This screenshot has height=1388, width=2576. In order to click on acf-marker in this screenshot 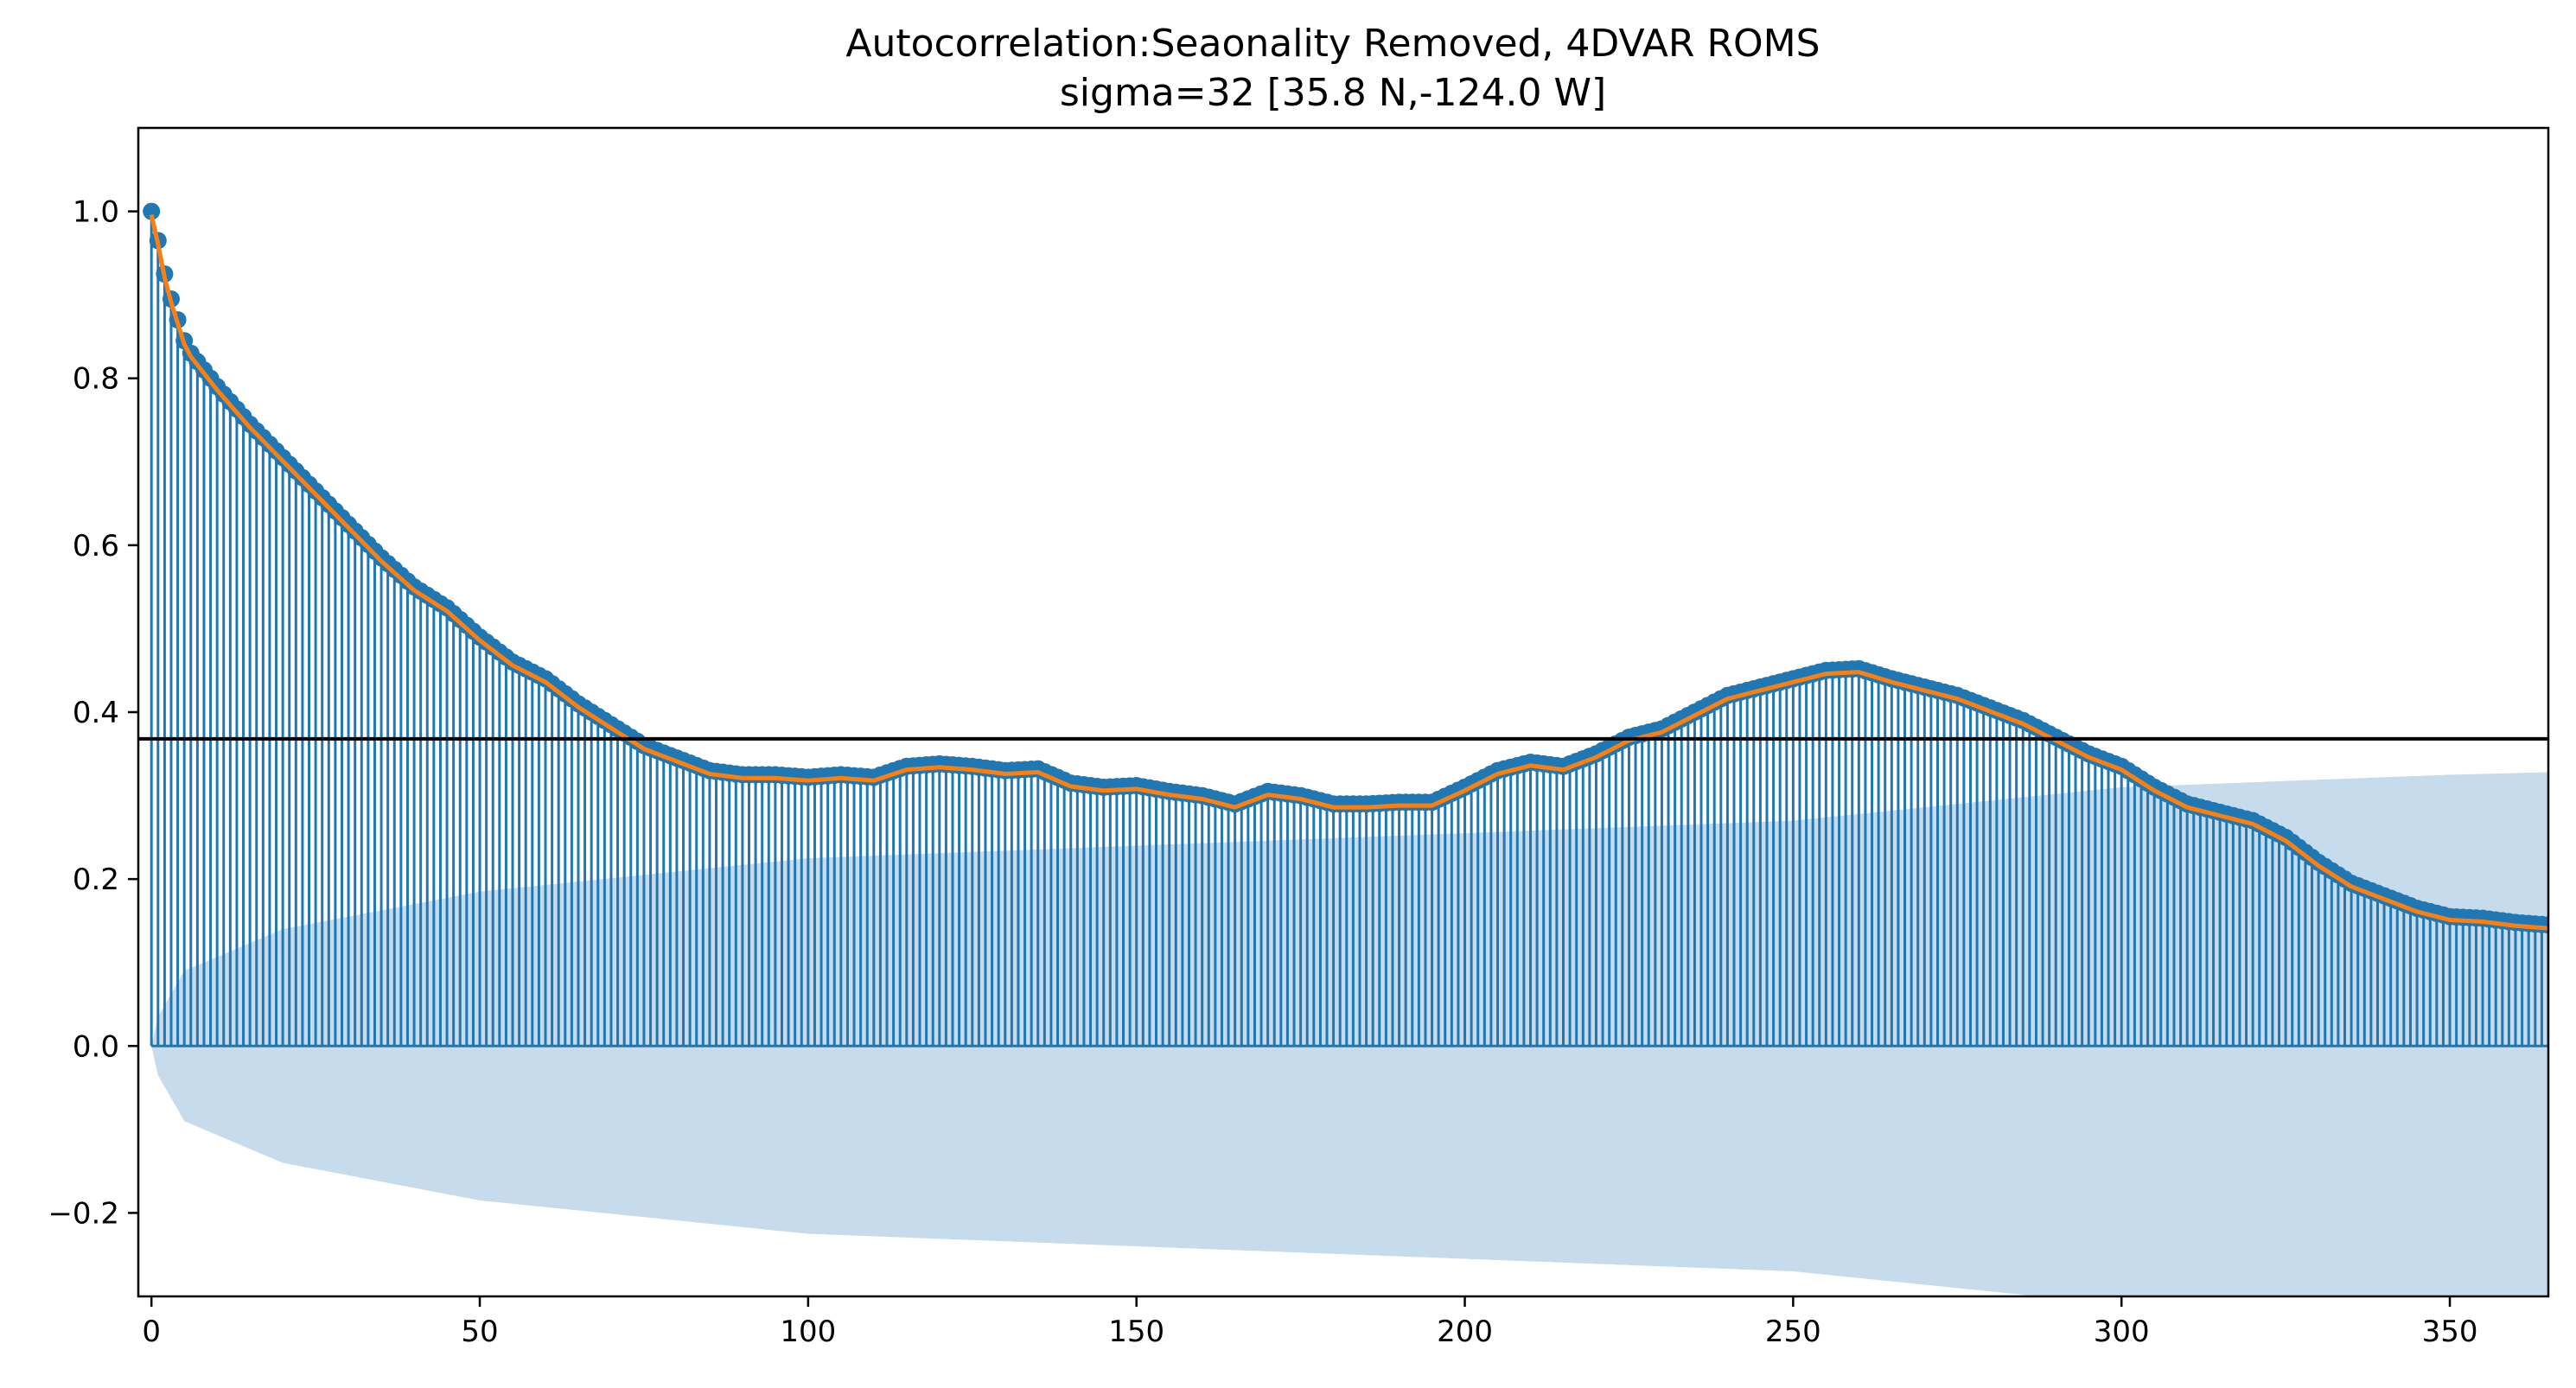, I will do `click(152, 211)`.